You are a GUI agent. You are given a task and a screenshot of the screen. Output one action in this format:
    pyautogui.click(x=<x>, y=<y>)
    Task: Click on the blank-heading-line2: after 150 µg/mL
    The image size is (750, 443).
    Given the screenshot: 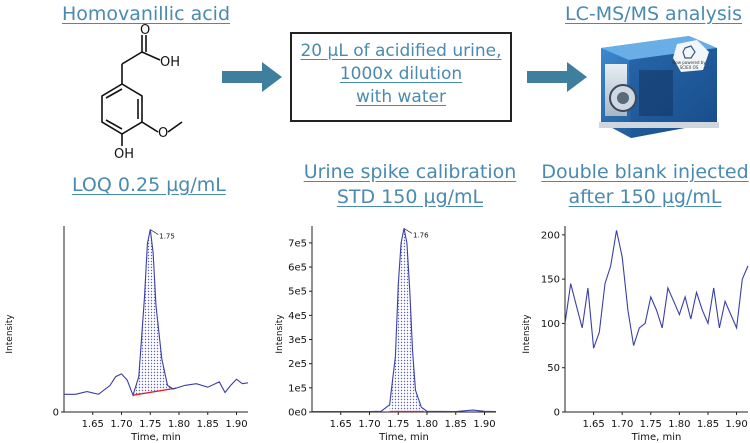 What is the action you would take?
    pyautogui.click(x=645, y=197)
    